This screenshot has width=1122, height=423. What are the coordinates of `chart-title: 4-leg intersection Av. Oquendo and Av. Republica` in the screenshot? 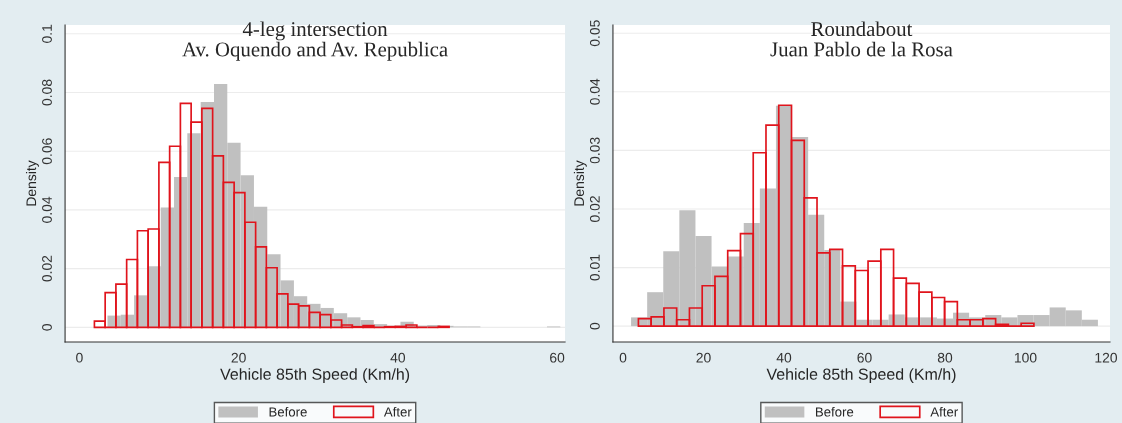 It's located at (315, 41).